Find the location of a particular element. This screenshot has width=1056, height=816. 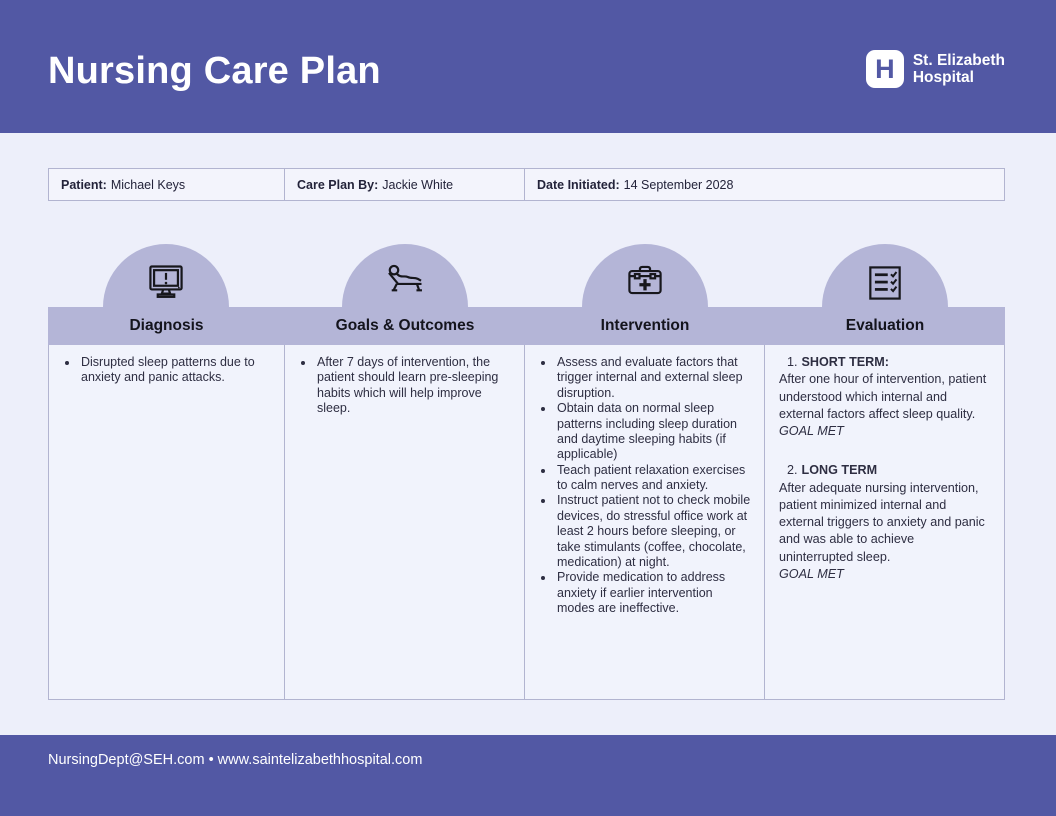

checklist-icon is located at coordinates (885, 283).